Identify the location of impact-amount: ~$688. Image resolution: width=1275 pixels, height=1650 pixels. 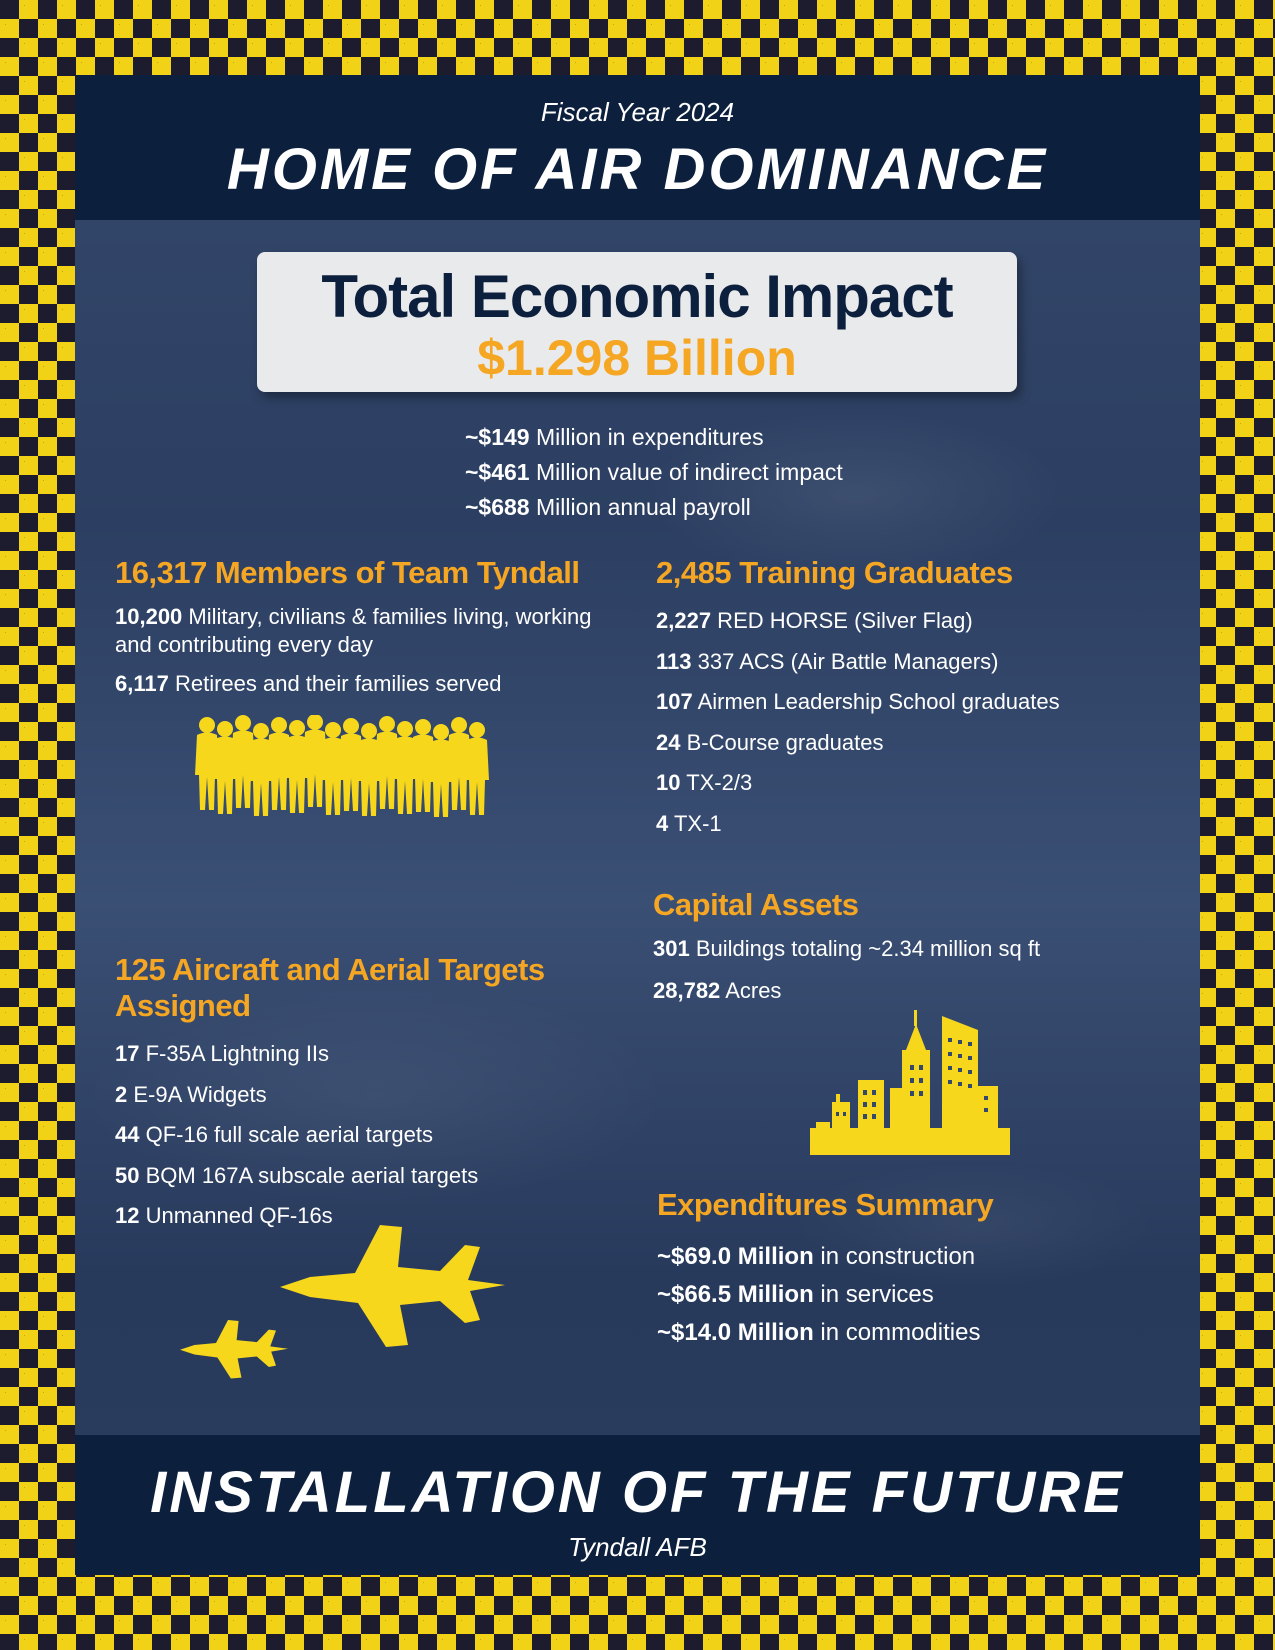
(497, 507).